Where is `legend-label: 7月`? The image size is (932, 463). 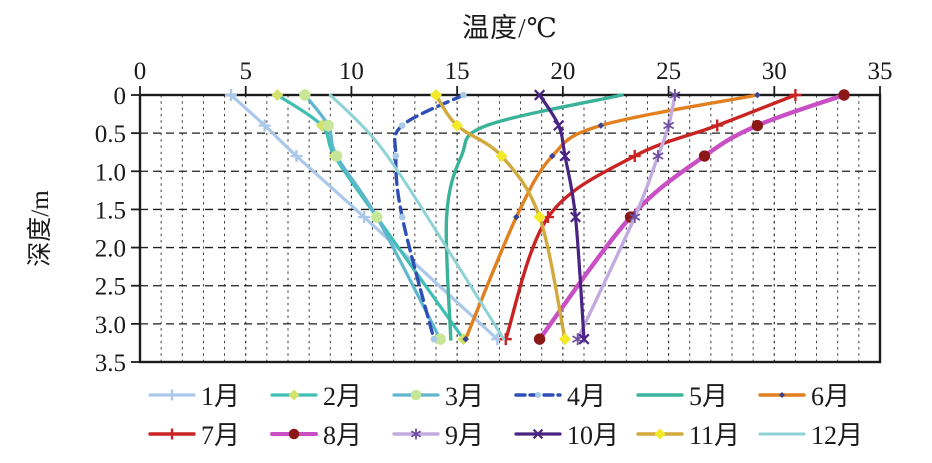 legend-label: 7月 is located at coordinates (221, 435).